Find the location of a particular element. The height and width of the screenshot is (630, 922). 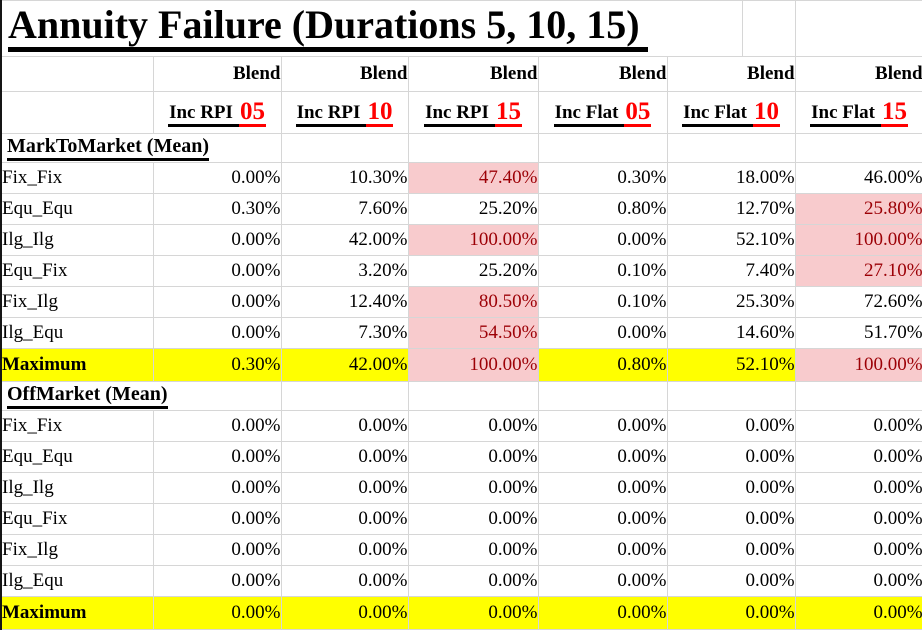

column-header-1: Inc RPI 10 is located at coordinates (344, 112).